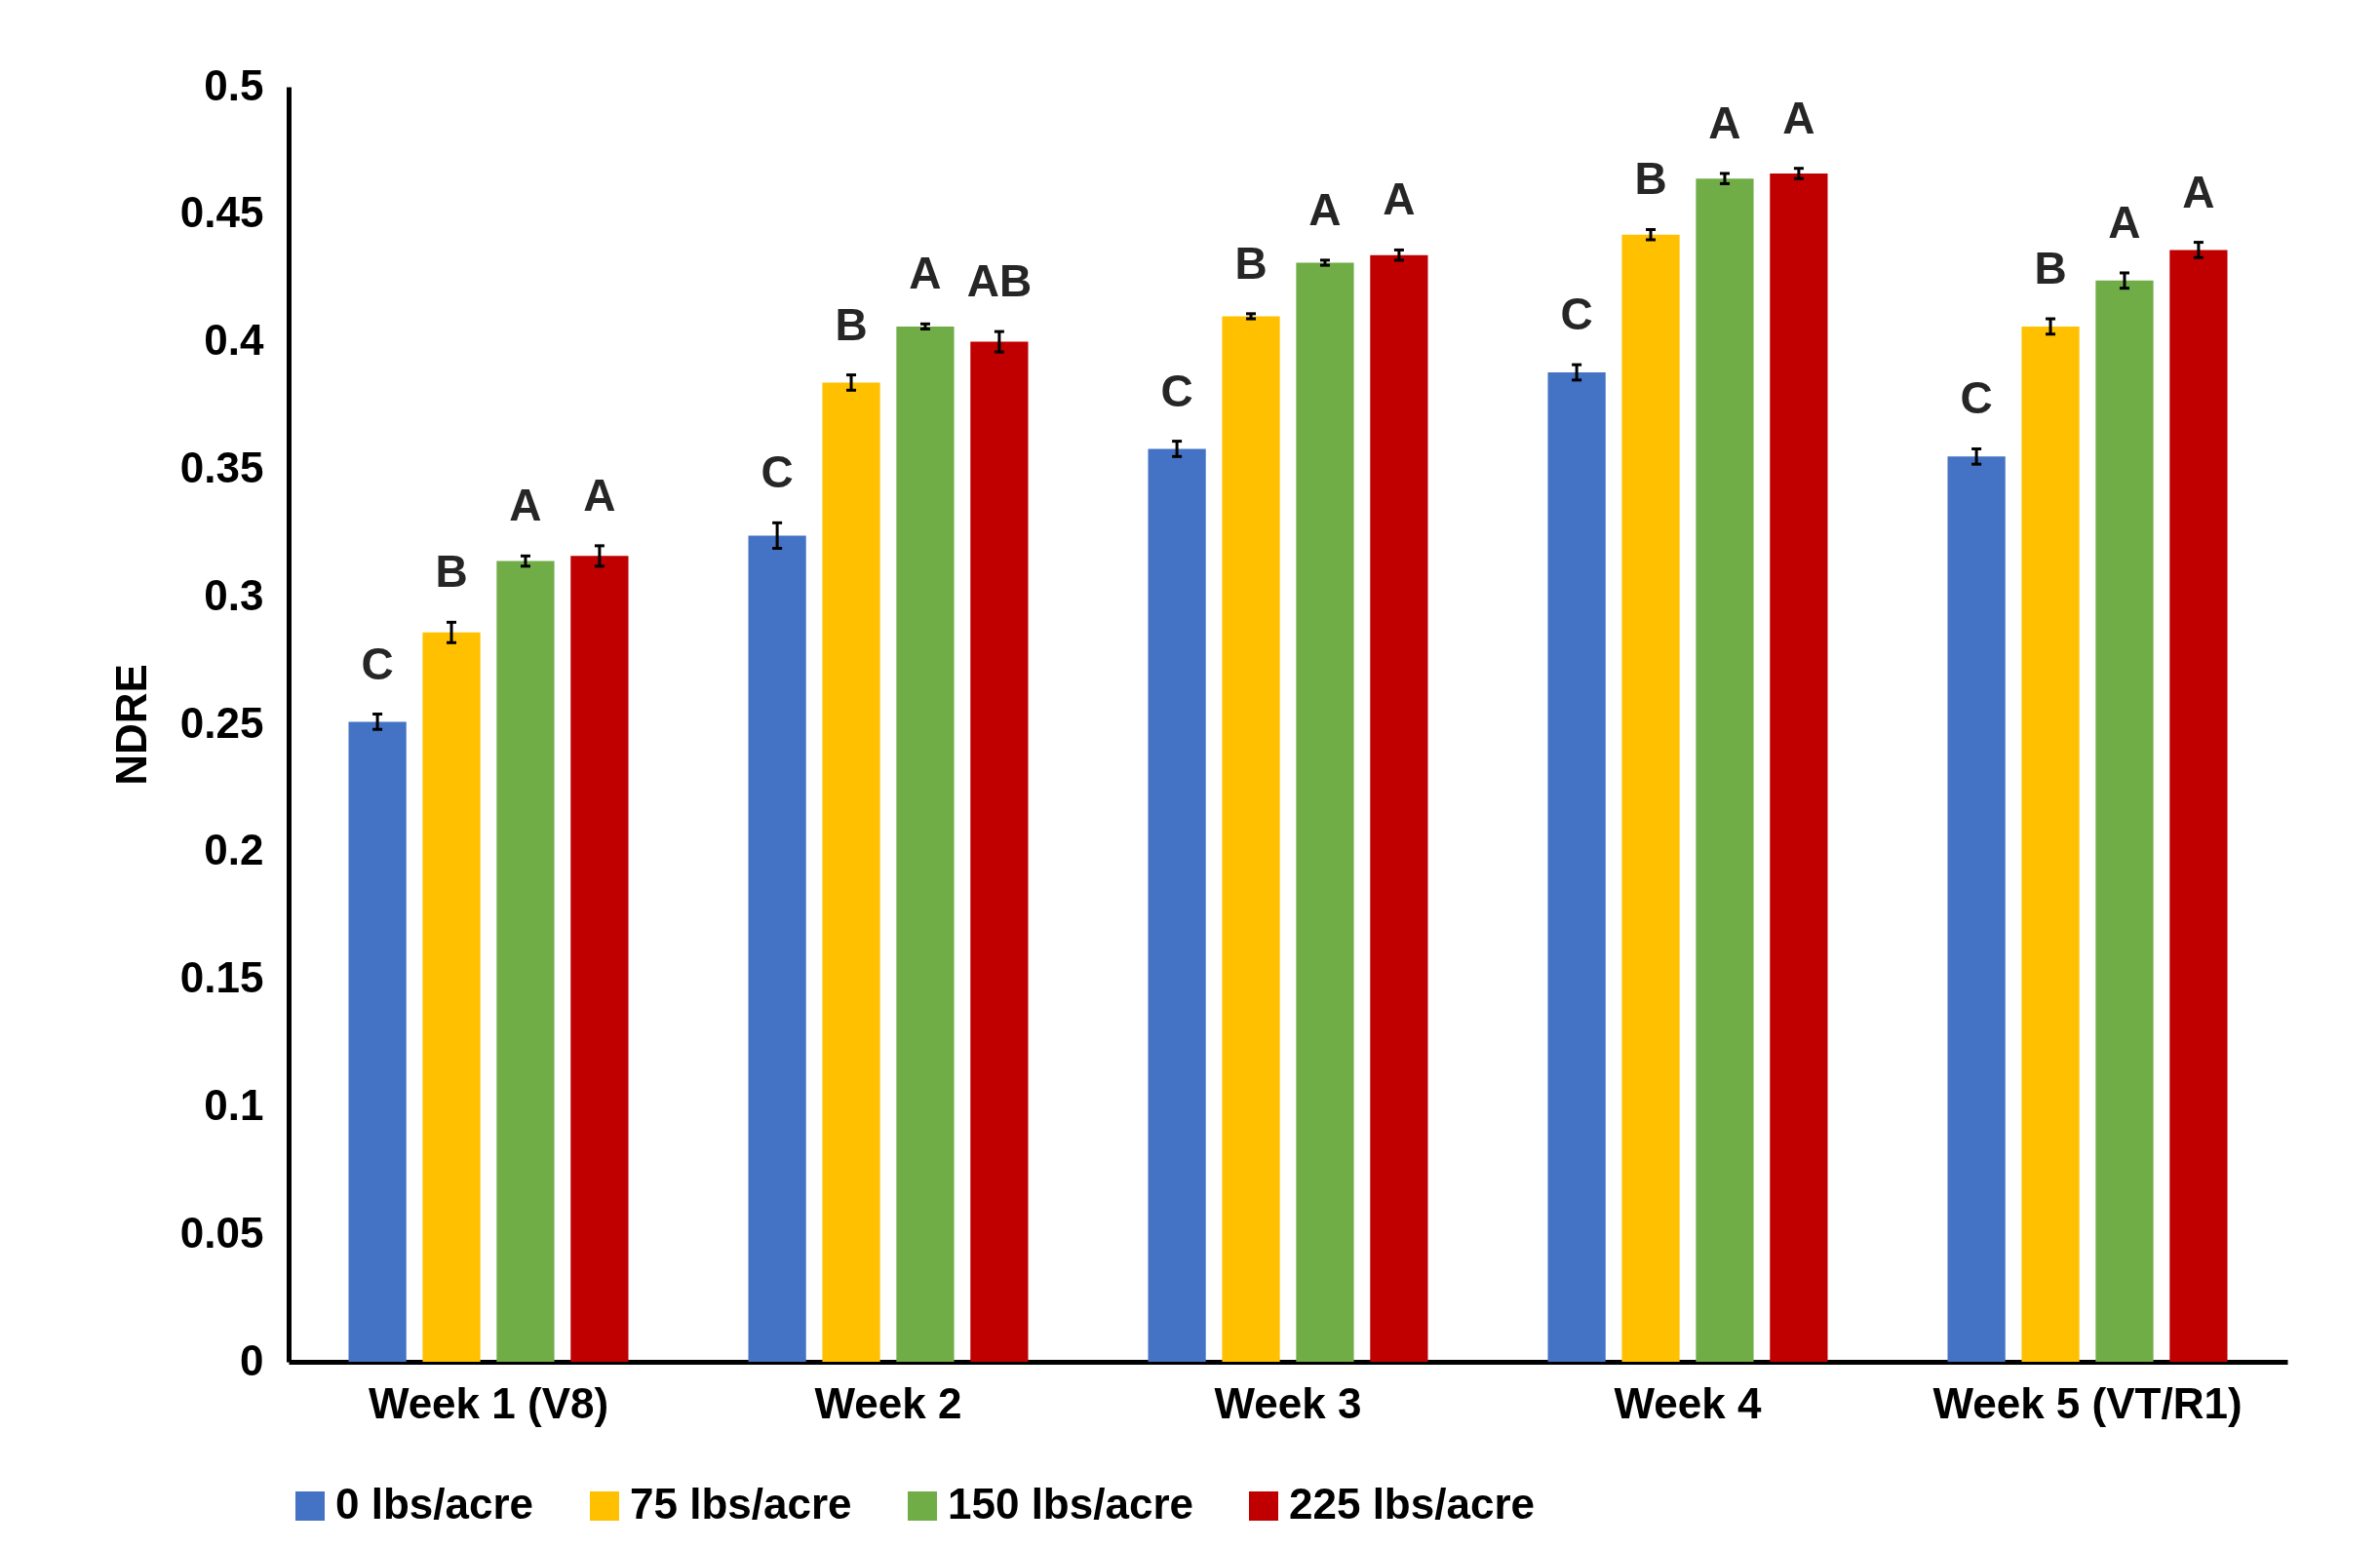  Describe the element at coordinates (1412, 1504) in the screenshot. I see `legend-label: 225 lbs/acre` at that location.